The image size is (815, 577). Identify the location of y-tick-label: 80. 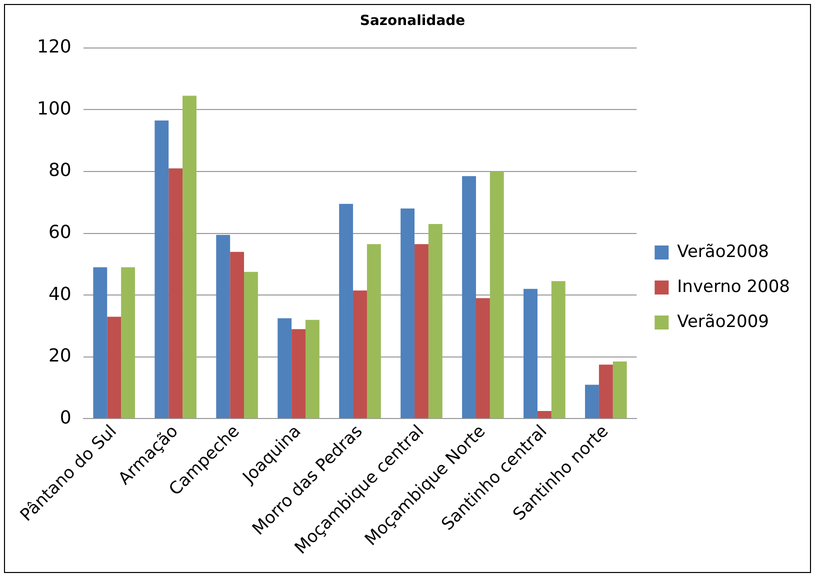
(60, 171).